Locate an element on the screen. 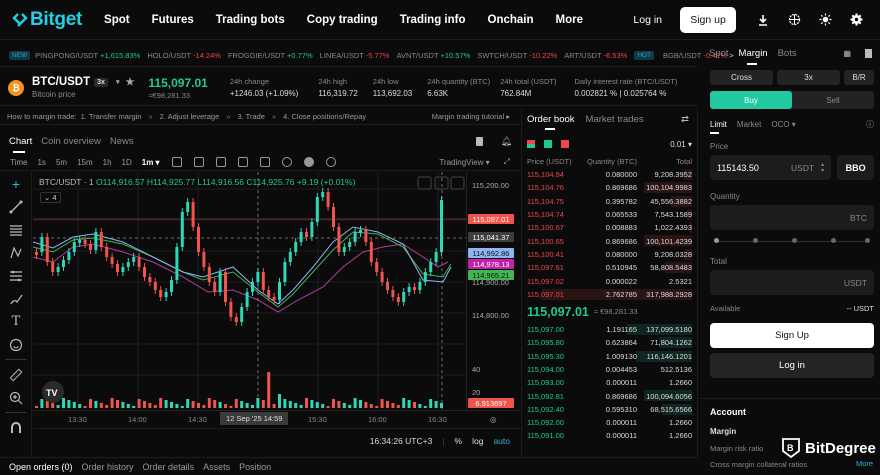 This screenshot has height=475, width=880. precision-dropdown: 0.01 ▾ is located at coordinates (681, 144).